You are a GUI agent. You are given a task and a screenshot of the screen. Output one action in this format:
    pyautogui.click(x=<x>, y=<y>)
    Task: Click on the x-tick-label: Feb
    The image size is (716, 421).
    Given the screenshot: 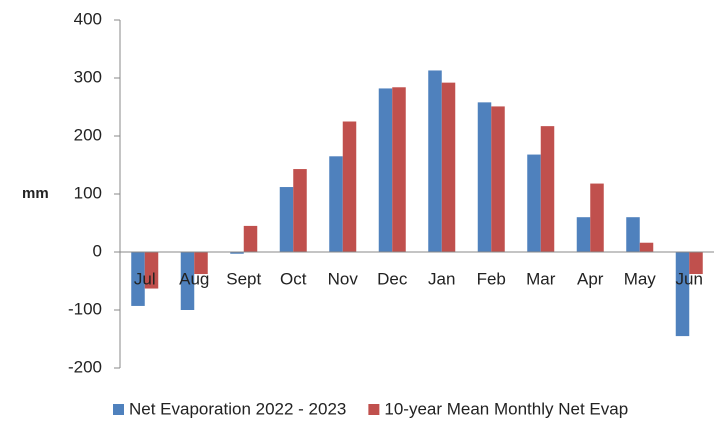 What is the action you would take?
    pyautogui.click(x=491, y=278)
    